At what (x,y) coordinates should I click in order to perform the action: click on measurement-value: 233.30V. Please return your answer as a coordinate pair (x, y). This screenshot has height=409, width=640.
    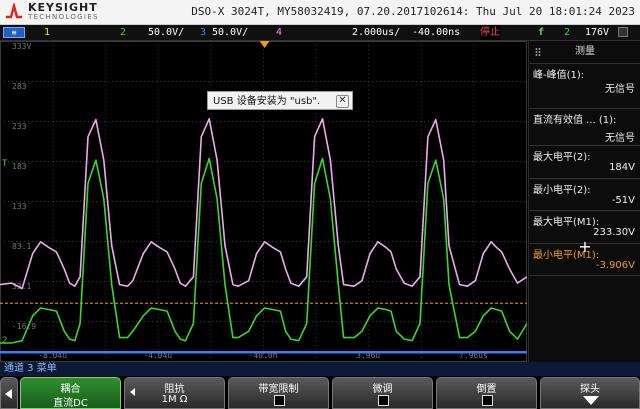
    Looking at the image, I should click on (614, 232).